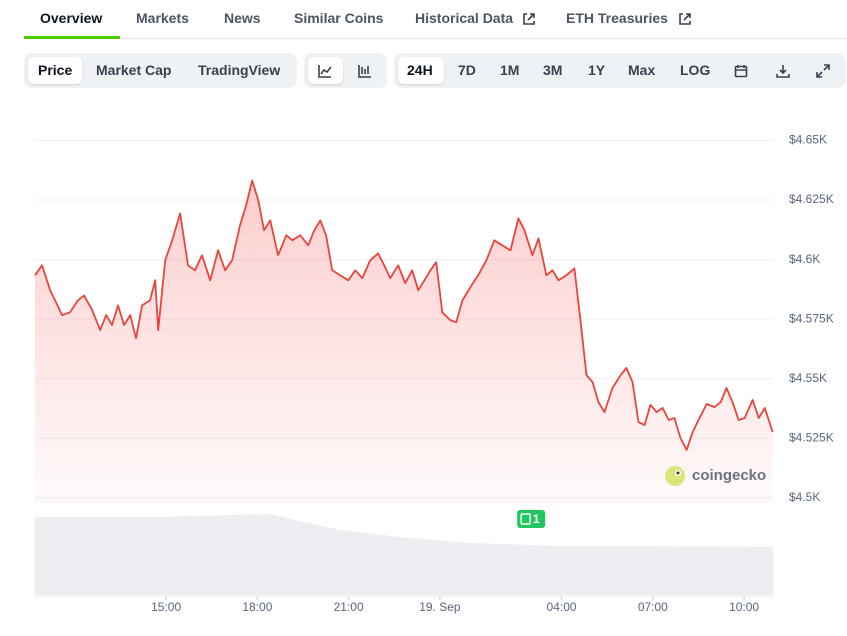  What do you see at coordinates (242, 18) in the screenshot?
I see `tab: News` at bounding box center [242, 18].